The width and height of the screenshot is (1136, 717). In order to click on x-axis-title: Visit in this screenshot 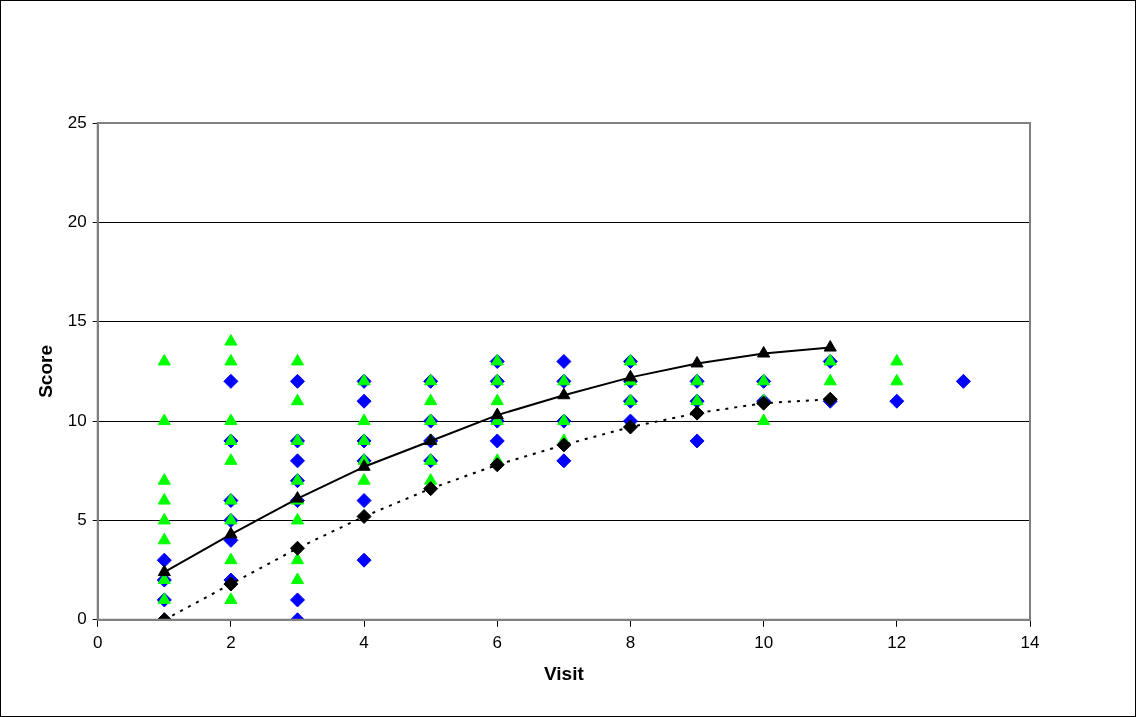, I will do `click(564, 673)`.